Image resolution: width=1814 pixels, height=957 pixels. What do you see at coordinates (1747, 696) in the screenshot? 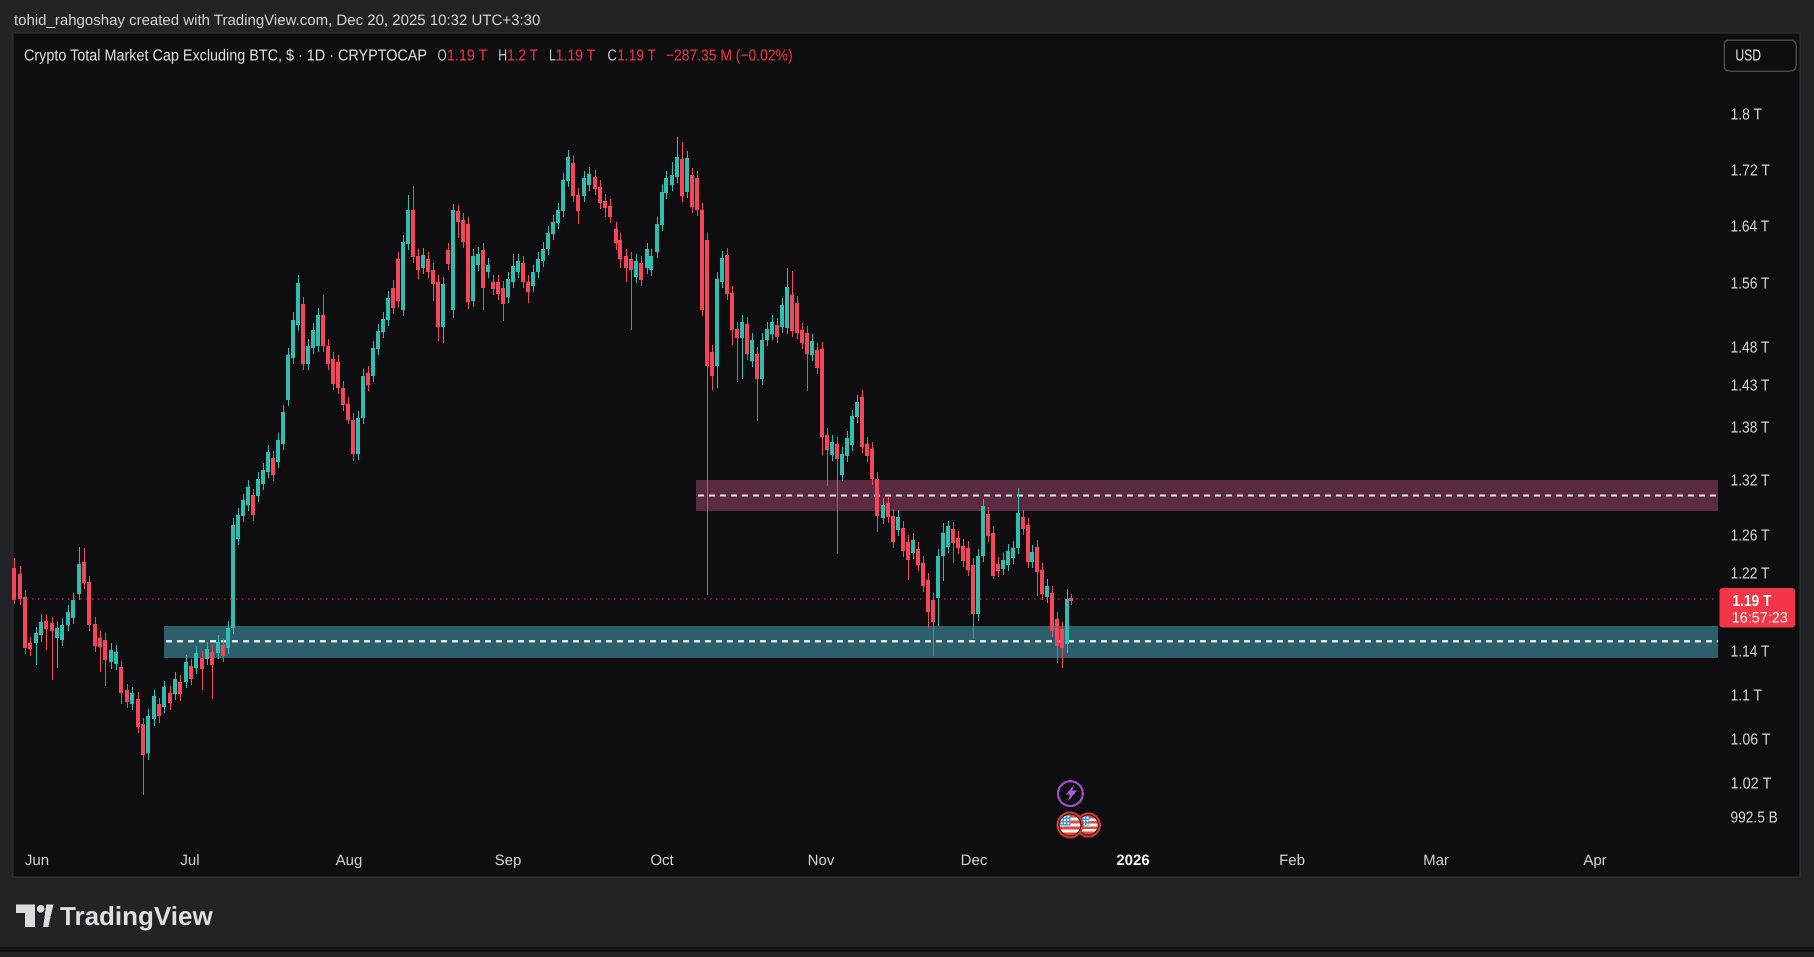
I see `svg-text: 1.1 T` at bounding box center [1747, 696].